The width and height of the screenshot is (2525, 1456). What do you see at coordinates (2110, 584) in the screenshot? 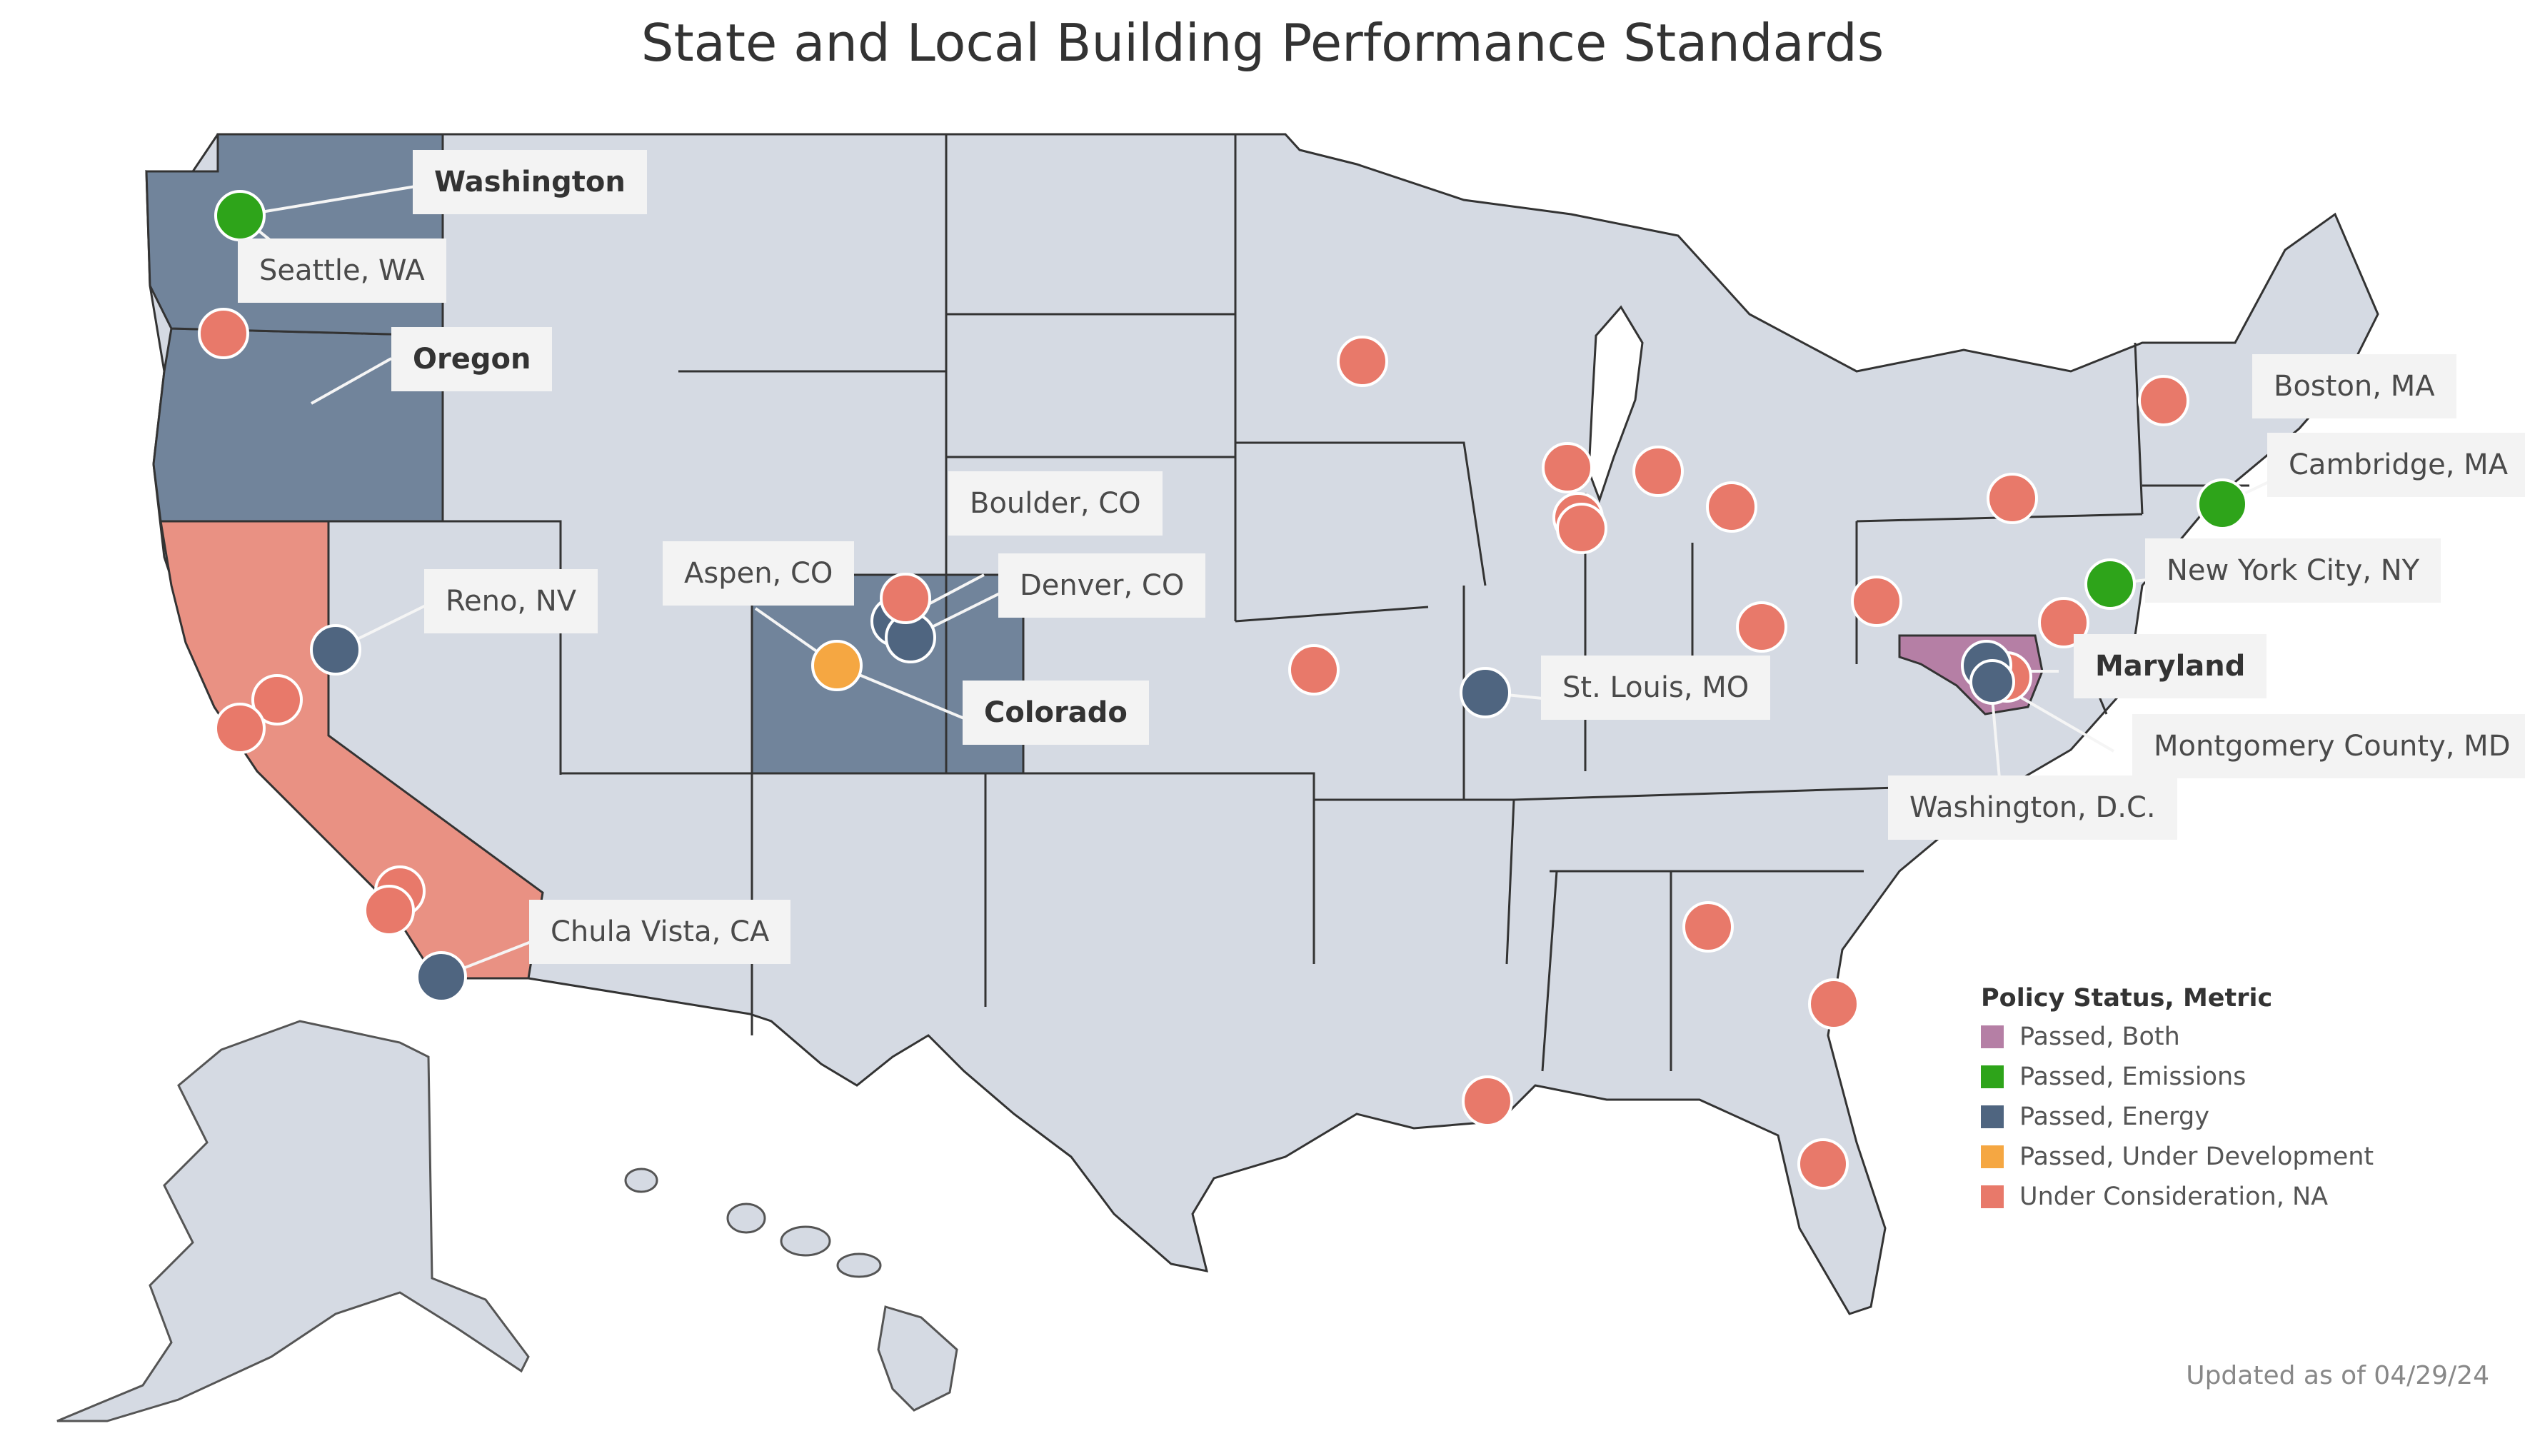
I see `marker-nyc` at bounding box center [2110, 584].